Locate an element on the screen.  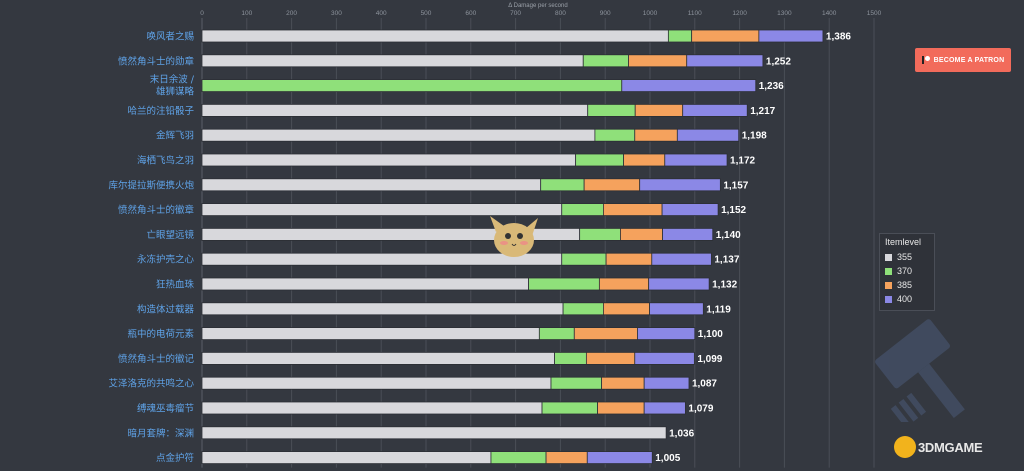
x-tick-label: 700 is located at coordinates (515, 13).